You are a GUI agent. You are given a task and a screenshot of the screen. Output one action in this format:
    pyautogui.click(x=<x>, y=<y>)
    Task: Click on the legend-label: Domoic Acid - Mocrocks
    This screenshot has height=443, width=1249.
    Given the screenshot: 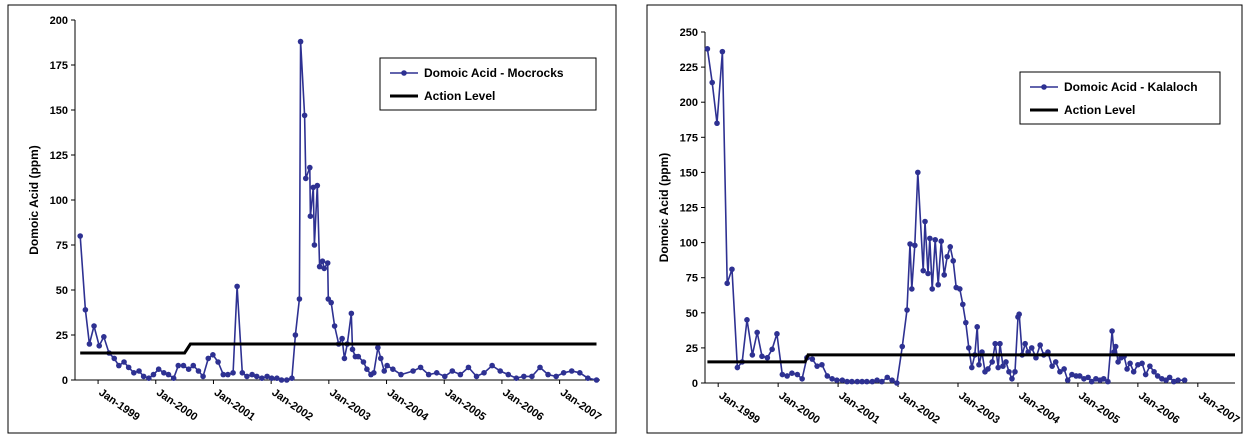 What is the action you would take?
    pyautogui.click(x=494, y=73)
    